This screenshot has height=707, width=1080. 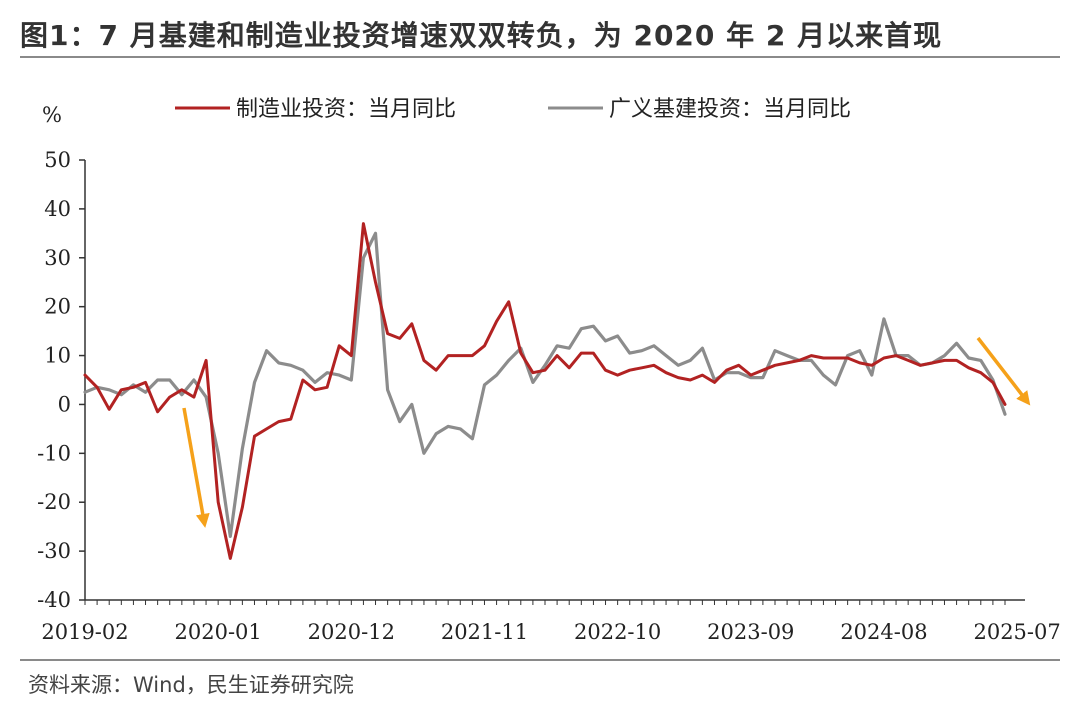 I want to click on x-tick-label: 2024-08, so click(x=883, y=632).